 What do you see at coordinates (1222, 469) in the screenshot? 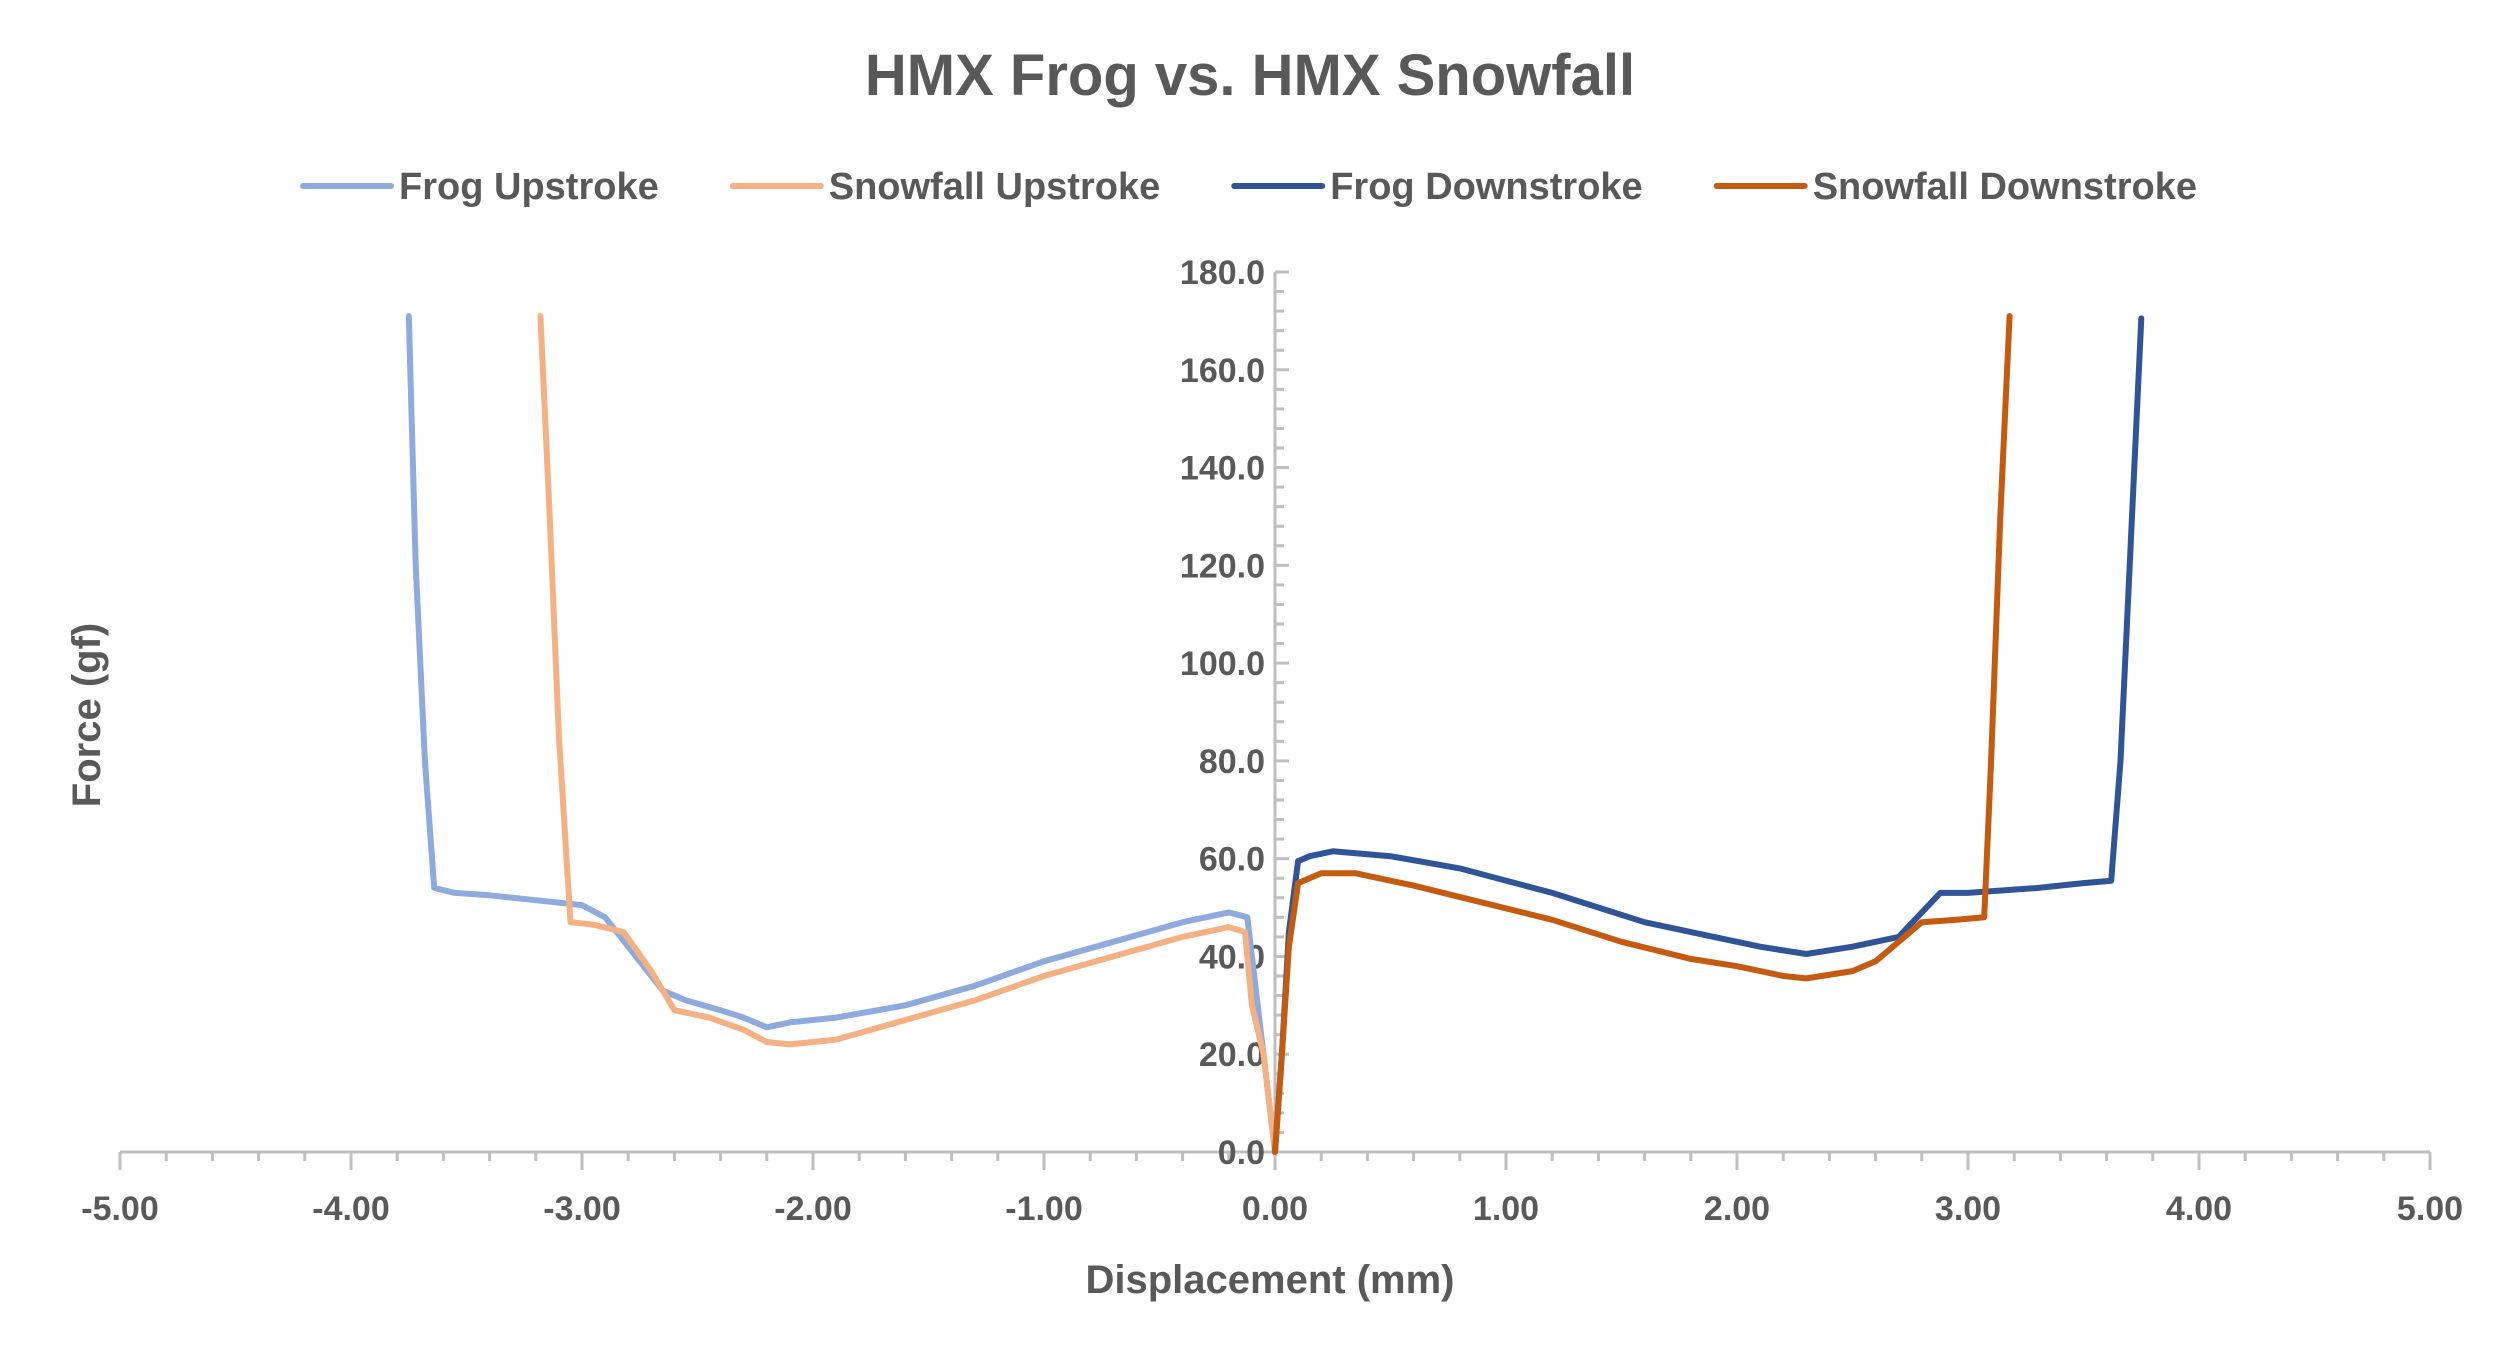
I see `y-tick-label: 140.0` at bounding box center [1222, 469].